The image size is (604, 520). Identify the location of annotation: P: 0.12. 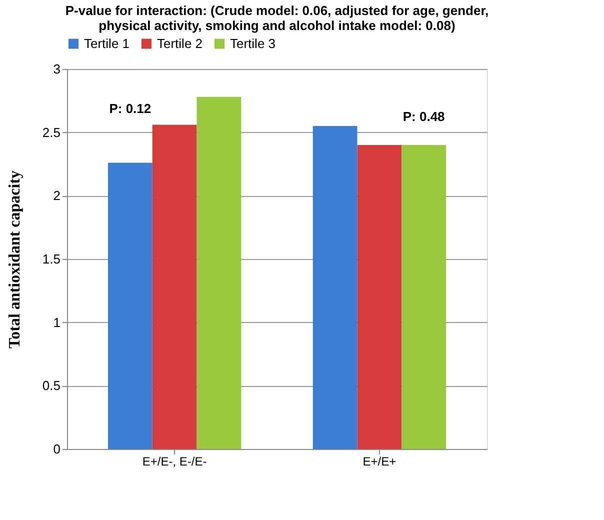
(130, 108).